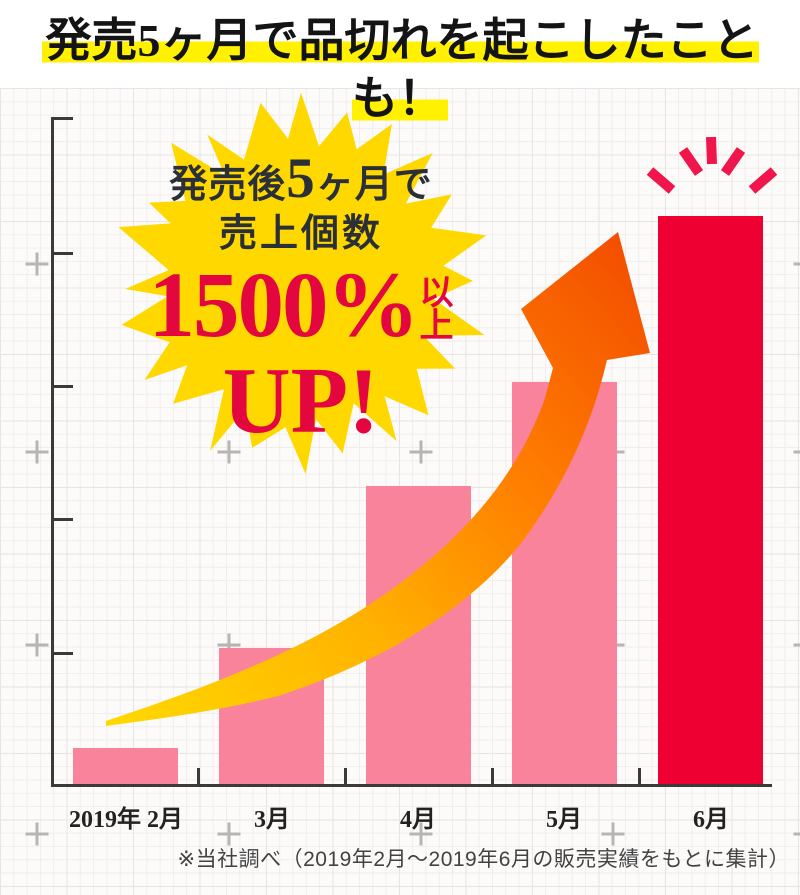 Image resolution: width=800 pixels, height=895 pixels. I want to click on headline: 発売5ヶ月で品切れを起こしたことも！, so click(400, 70).